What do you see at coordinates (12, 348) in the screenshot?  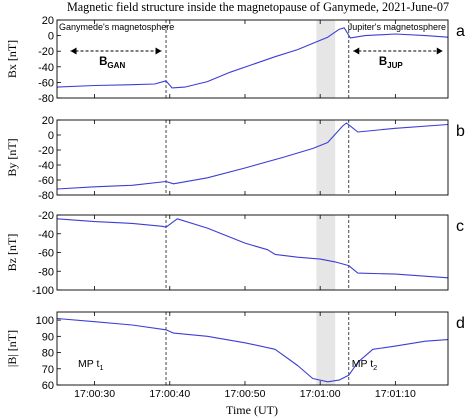 I see `y-axis-label: |B| [nT]` at bounding box center [12, 348].